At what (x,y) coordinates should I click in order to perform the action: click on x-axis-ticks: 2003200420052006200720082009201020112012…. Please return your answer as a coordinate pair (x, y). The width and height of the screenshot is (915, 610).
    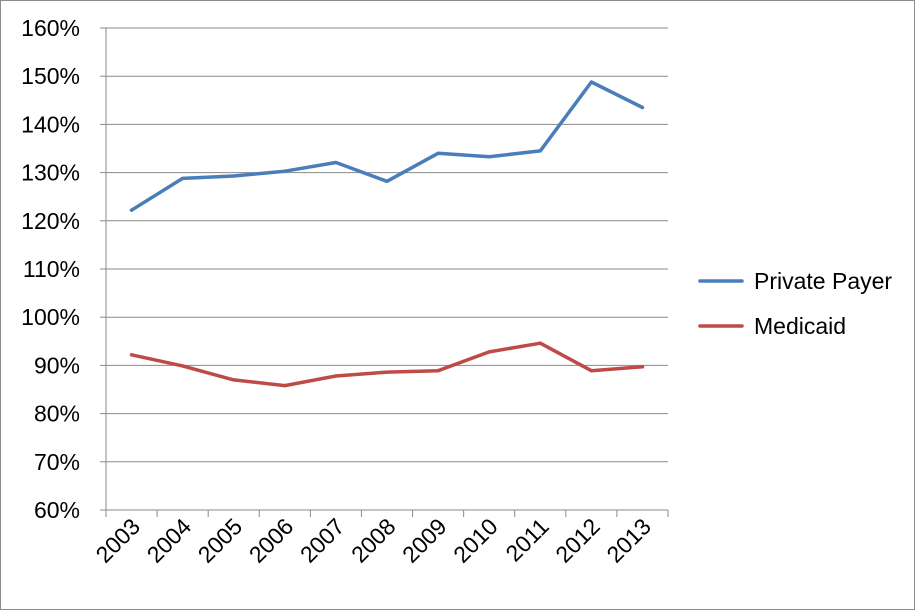
    Looking at the image, I should click on (373, 540).